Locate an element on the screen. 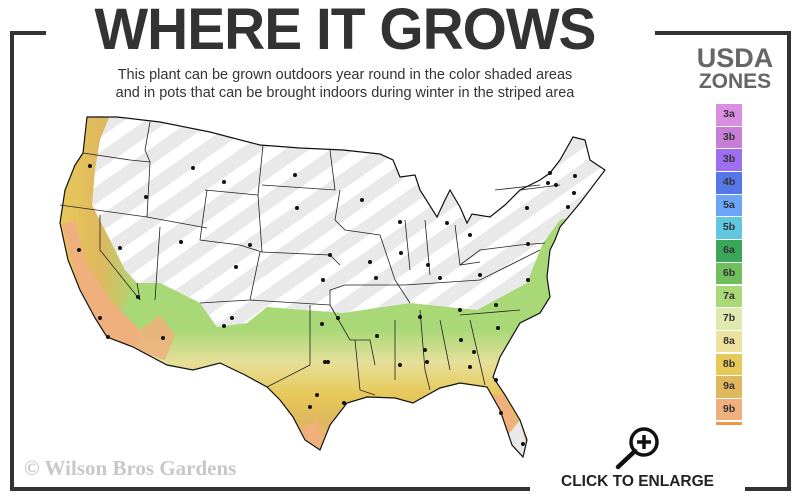  arizona-warm-zone is located at coordinates (155, 337).